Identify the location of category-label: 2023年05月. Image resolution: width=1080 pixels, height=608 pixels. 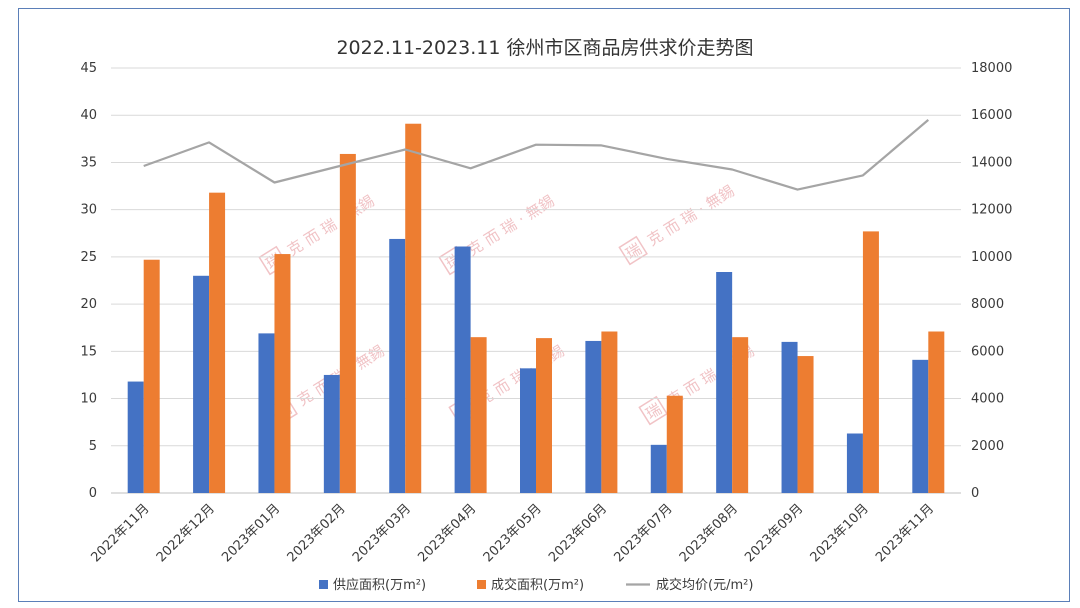
(513, 533).